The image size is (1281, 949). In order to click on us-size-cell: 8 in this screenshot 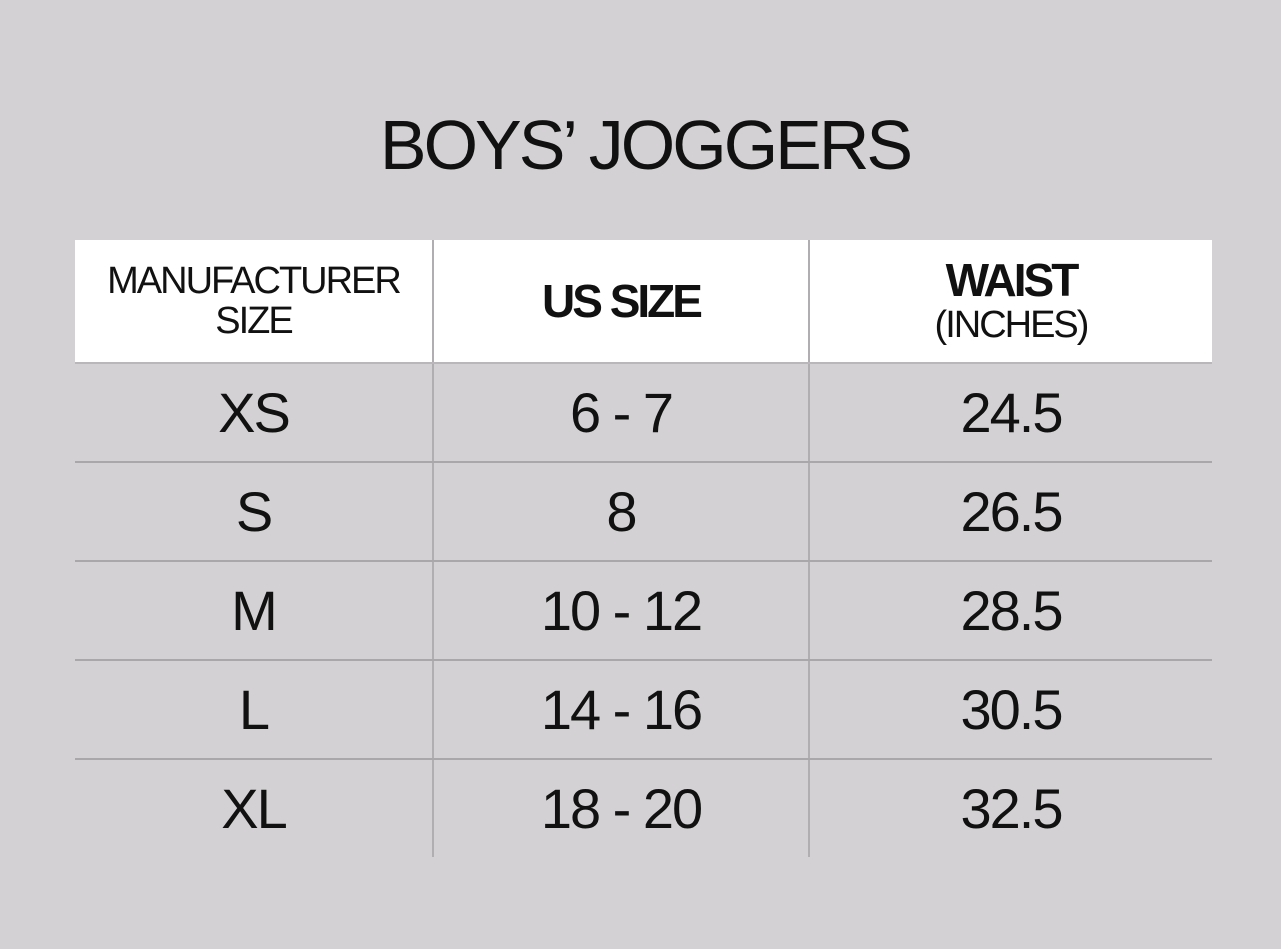, I will do `click(622, 511)`.